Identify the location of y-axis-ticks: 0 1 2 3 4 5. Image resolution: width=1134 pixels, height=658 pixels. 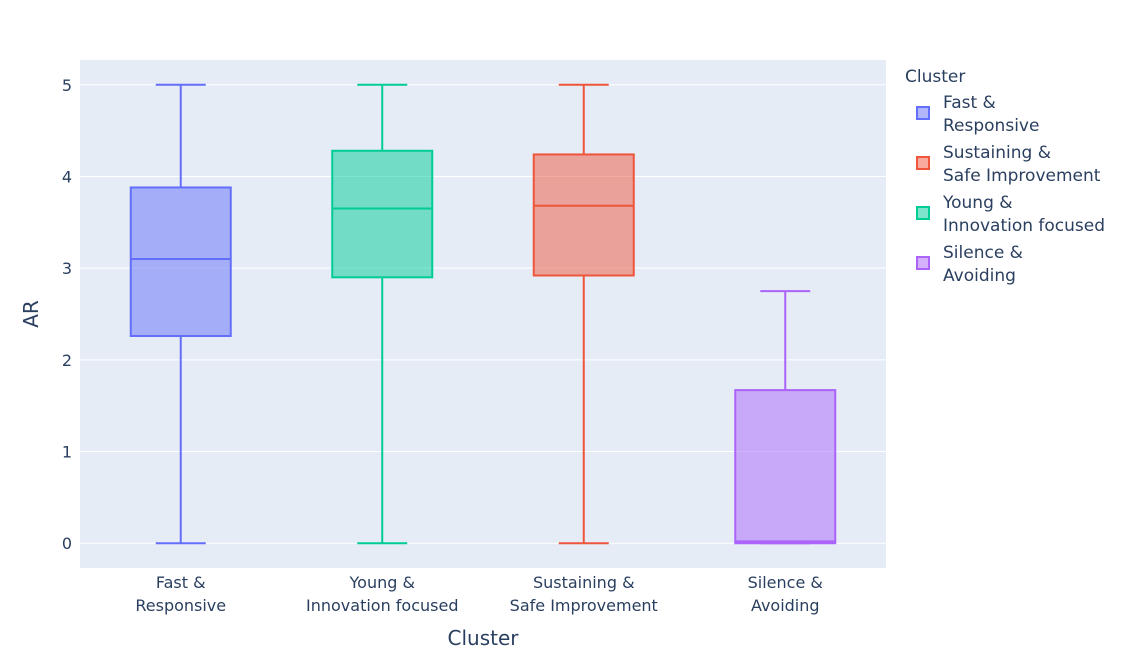
(67, 314).